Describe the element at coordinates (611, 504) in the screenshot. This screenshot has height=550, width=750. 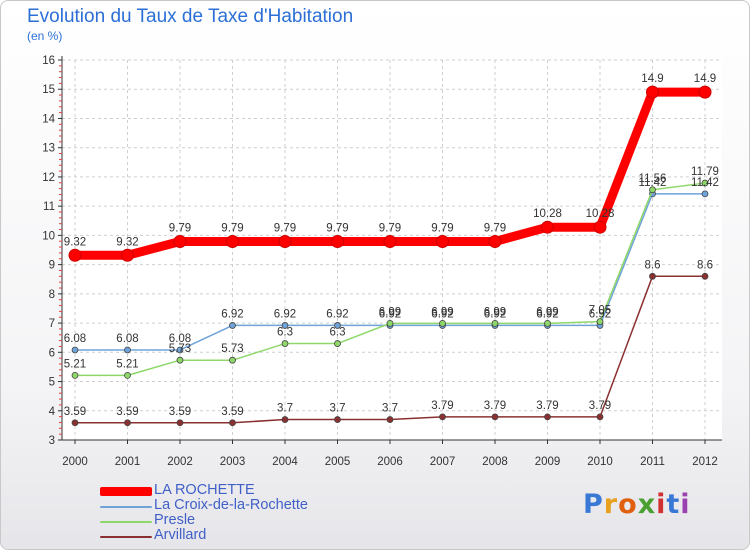
I see `logo-letter: r` at that location.